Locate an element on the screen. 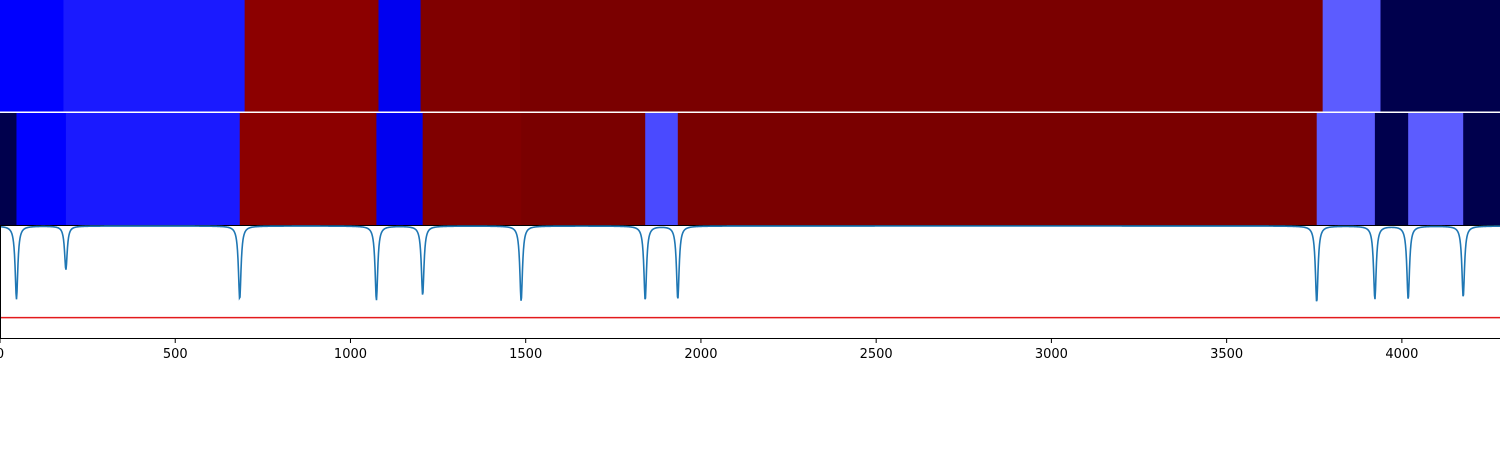 The image size is (1500, 450). strip-divider is located at coordinates (750, 112).